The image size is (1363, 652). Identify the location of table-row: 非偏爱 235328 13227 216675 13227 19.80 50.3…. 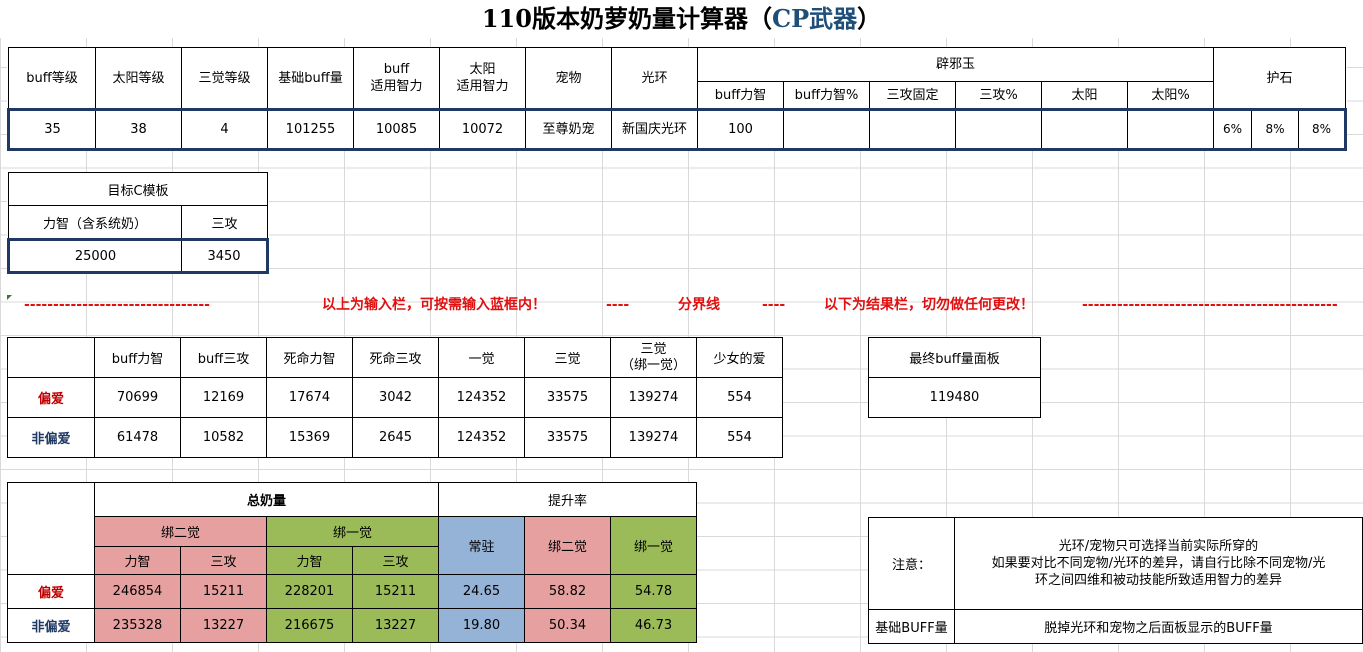
(352, 625).